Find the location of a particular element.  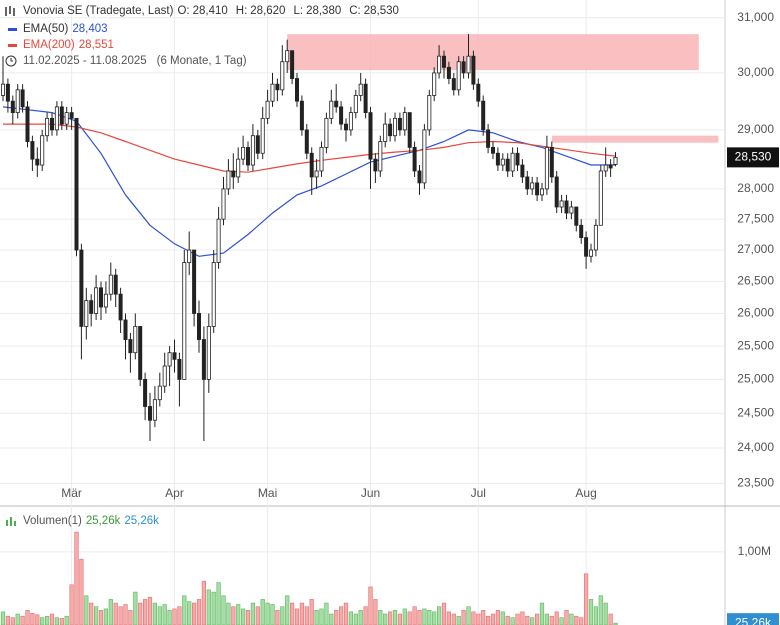

y-tick-label: 26,000 is located at coordinates (755, 313).